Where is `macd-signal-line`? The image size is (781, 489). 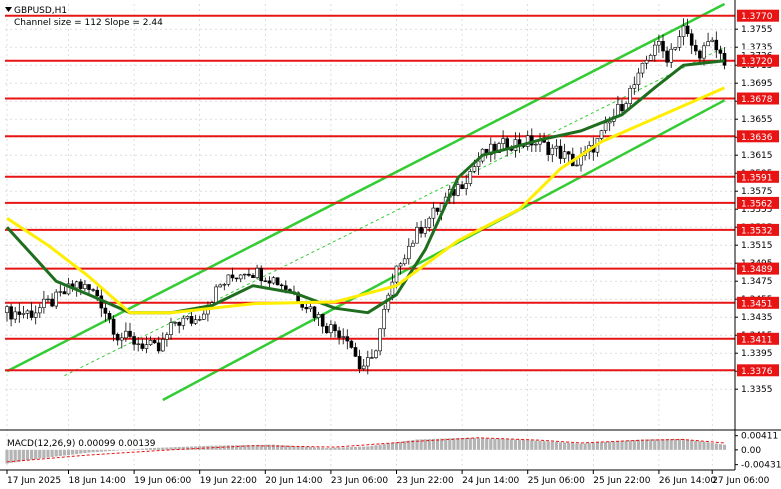 macd-signal-line is located at coordinates (365, 450).